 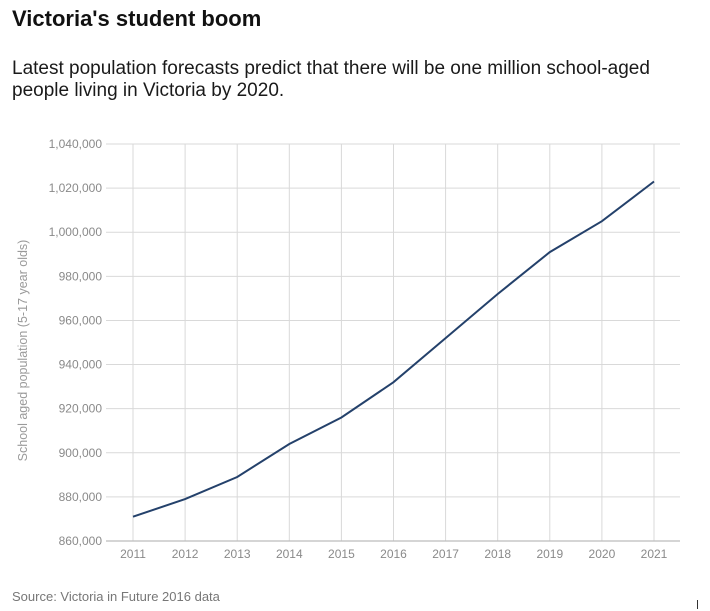 What do you see at coordinates (76, 232) in the screenshot?
I see `y-tick-label: 1,000,000` at bounding box center [76, 232].